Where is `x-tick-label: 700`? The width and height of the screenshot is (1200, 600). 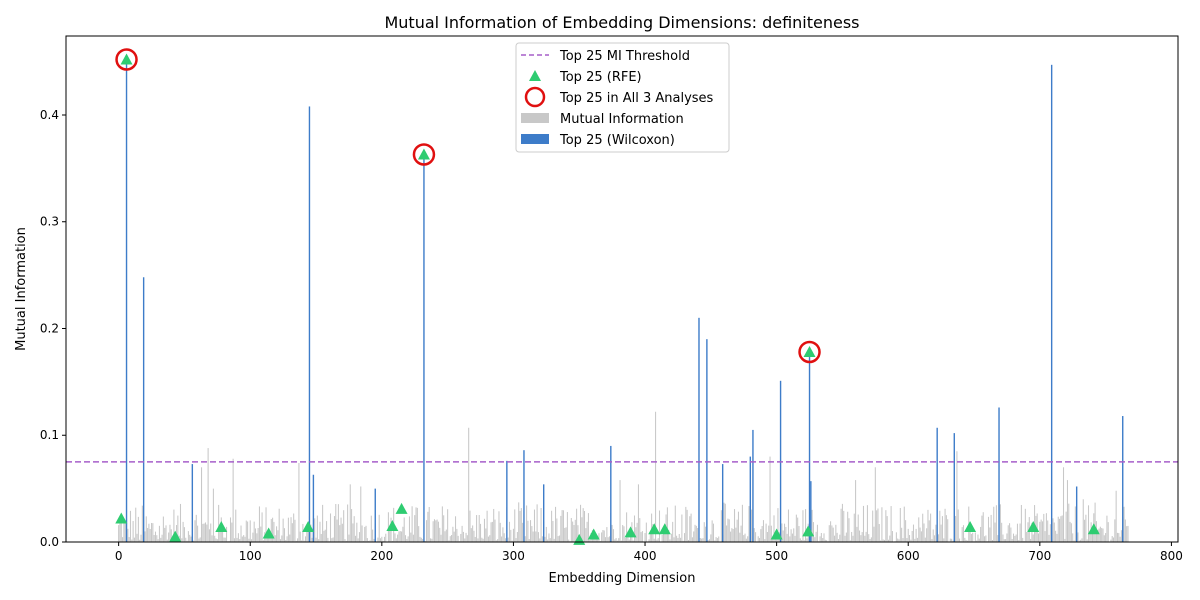 x-tick-label: 700 is located at coordinates (1039, 556).